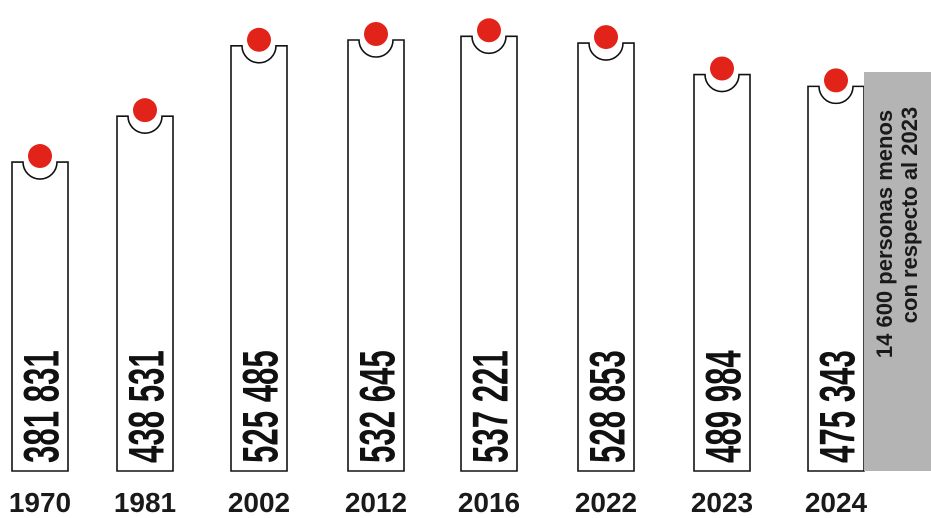 Image resolution: width=931 pixels, height=518 pixels. Describe the element at coordinates (145, 502) in the screenshot. I see `year-label: 1981` at that location.